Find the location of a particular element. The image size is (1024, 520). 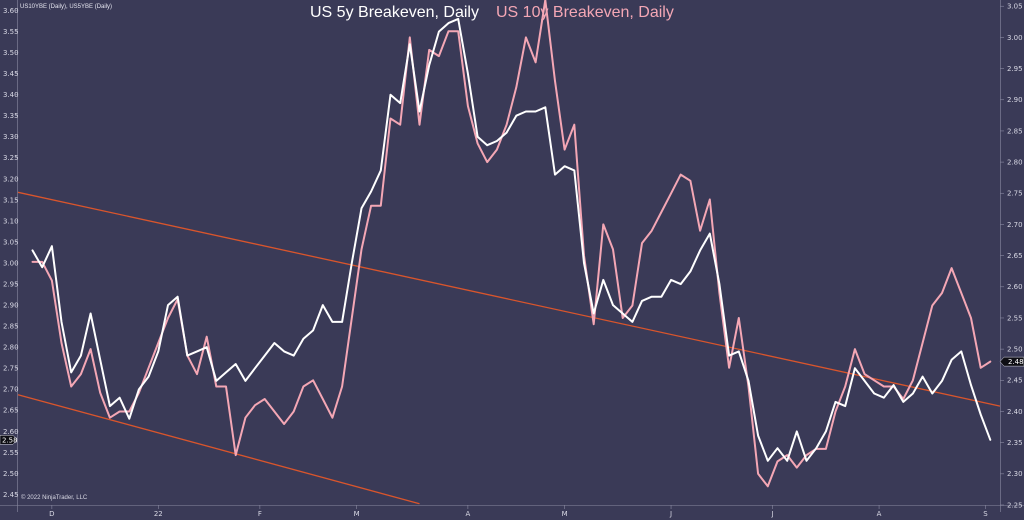

right-tick-label: 2.45 is located at coordinates (1015, 381).